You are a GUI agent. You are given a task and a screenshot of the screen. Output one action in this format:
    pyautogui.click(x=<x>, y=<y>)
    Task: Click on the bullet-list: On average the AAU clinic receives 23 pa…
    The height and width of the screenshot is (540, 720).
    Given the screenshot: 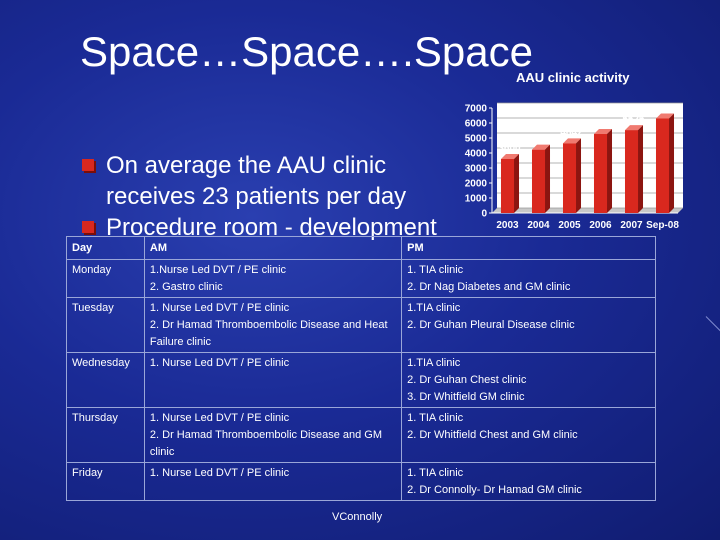 What is the action you would take?
    pyautogui.click(x=272, y=196)
    